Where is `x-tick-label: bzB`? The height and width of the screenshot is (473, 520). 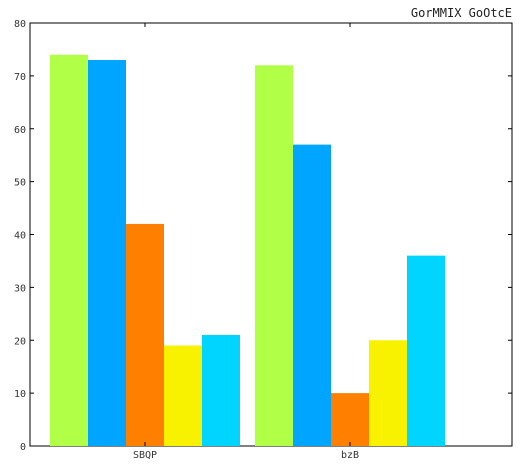
x-tick-label: bzB is located at coordinates (350, 455).